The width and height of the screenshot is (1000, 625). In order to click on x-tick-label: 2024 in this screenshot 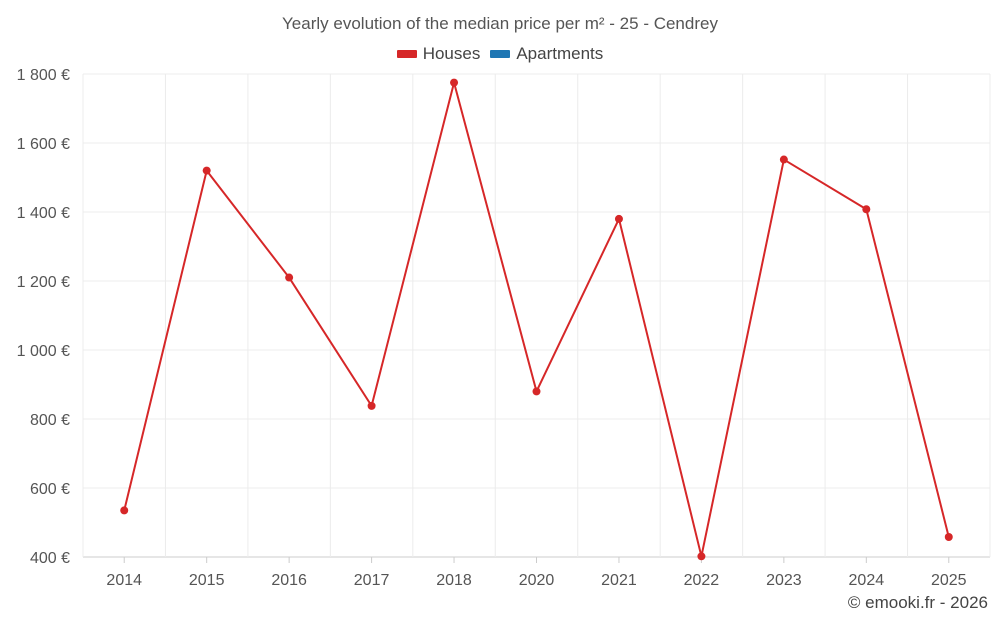, I will do `click(867, 580)`.